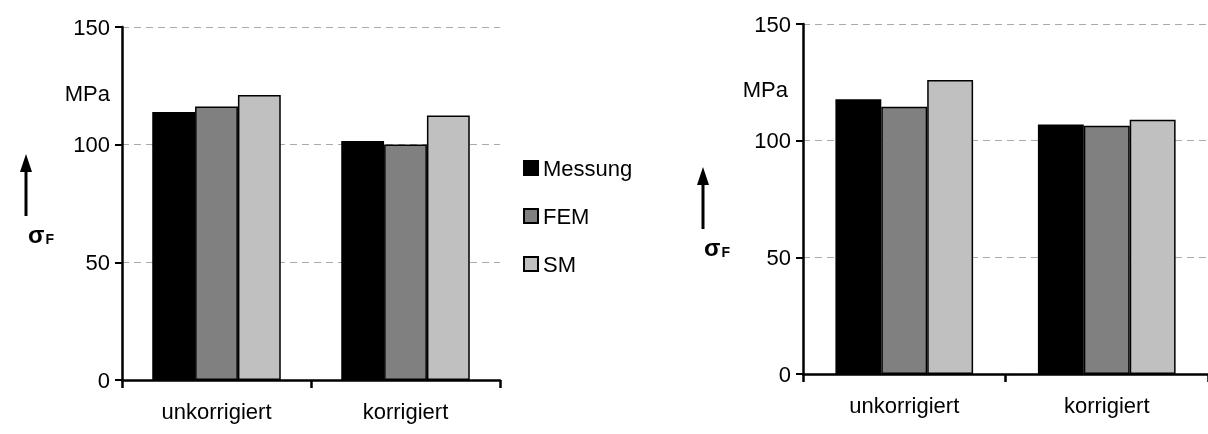 This screenshot has width=1208, height=434. I want to click on legend-label: Messung, so click(588, 168).